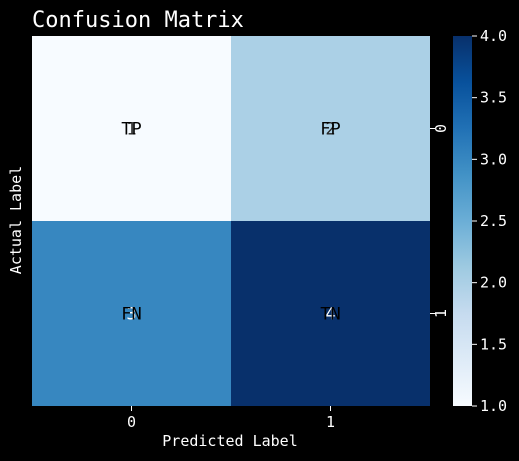 Image resolution: width=519 pixels, height=461 pixels. Describe the element at coordinates (330, 130) in the screenshot. I see `cell-annotation-0-1: FP` at that location.